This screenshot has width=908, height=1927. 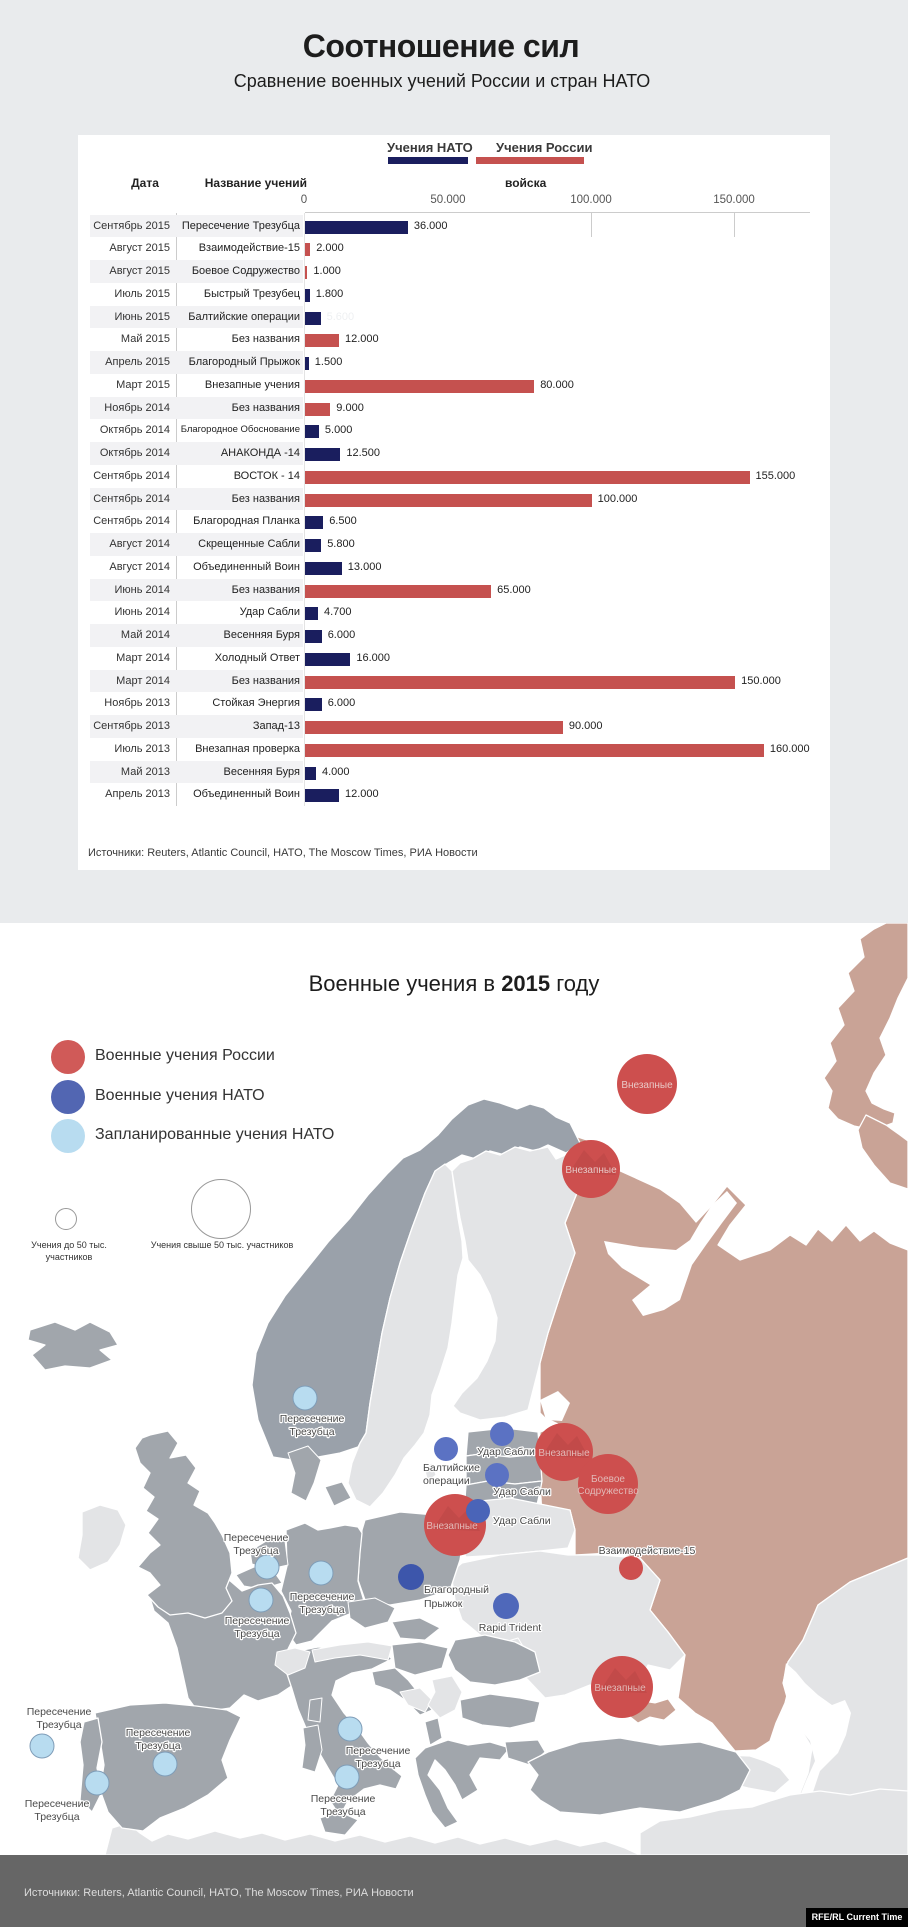 I want to click on svg-text: Содружество, so click(x=608, y=1491).